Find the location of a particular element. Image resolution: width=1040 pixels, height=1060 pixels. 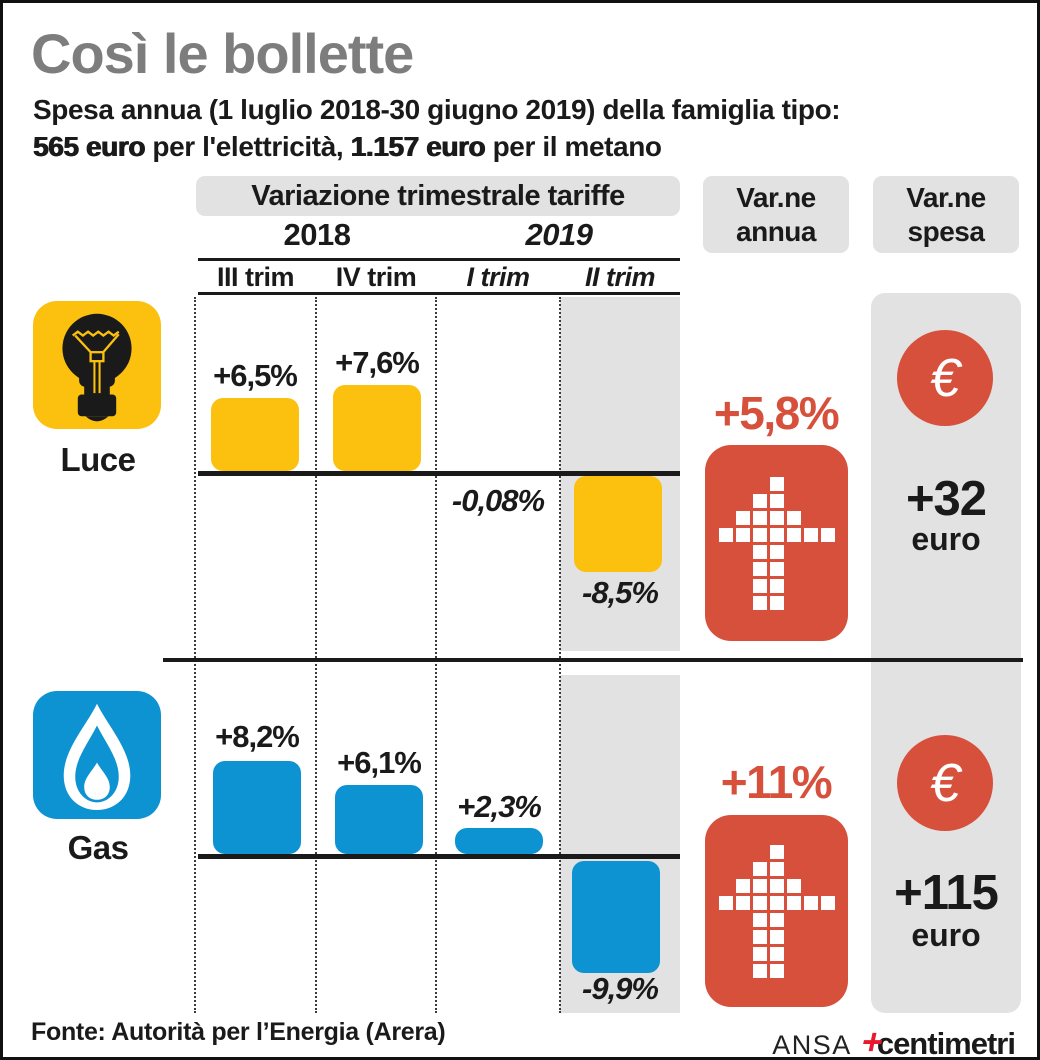

subtitle-bold-electricity-cost: 565 euro is located at coordinates (89, 146).